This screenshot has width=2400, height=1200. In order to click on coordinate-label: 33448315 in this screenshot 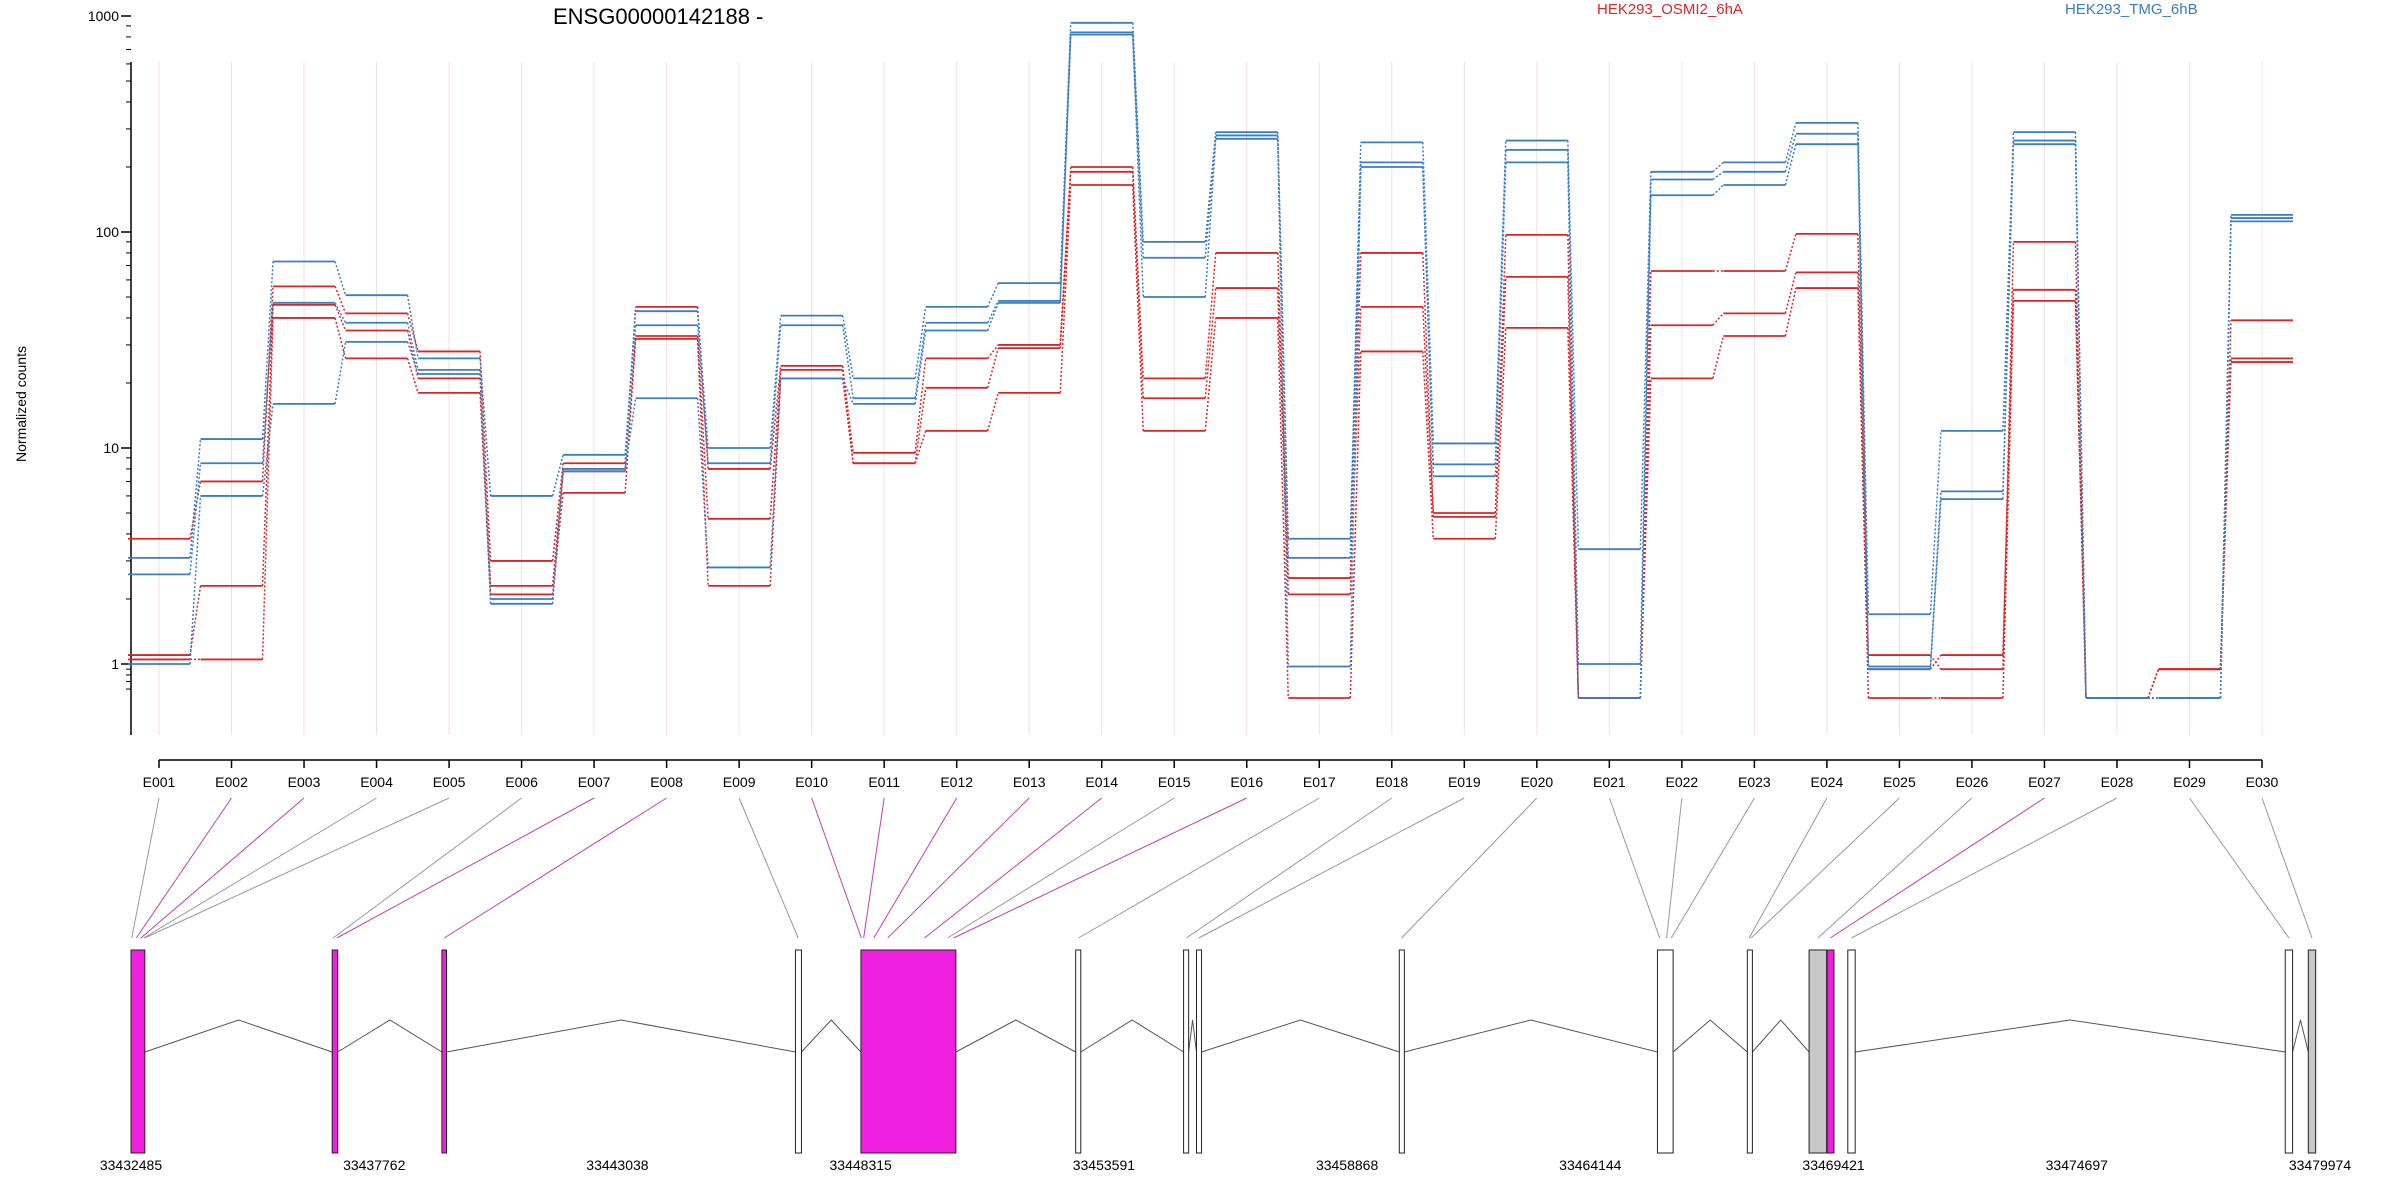, I will do `click(861, 1165)`.